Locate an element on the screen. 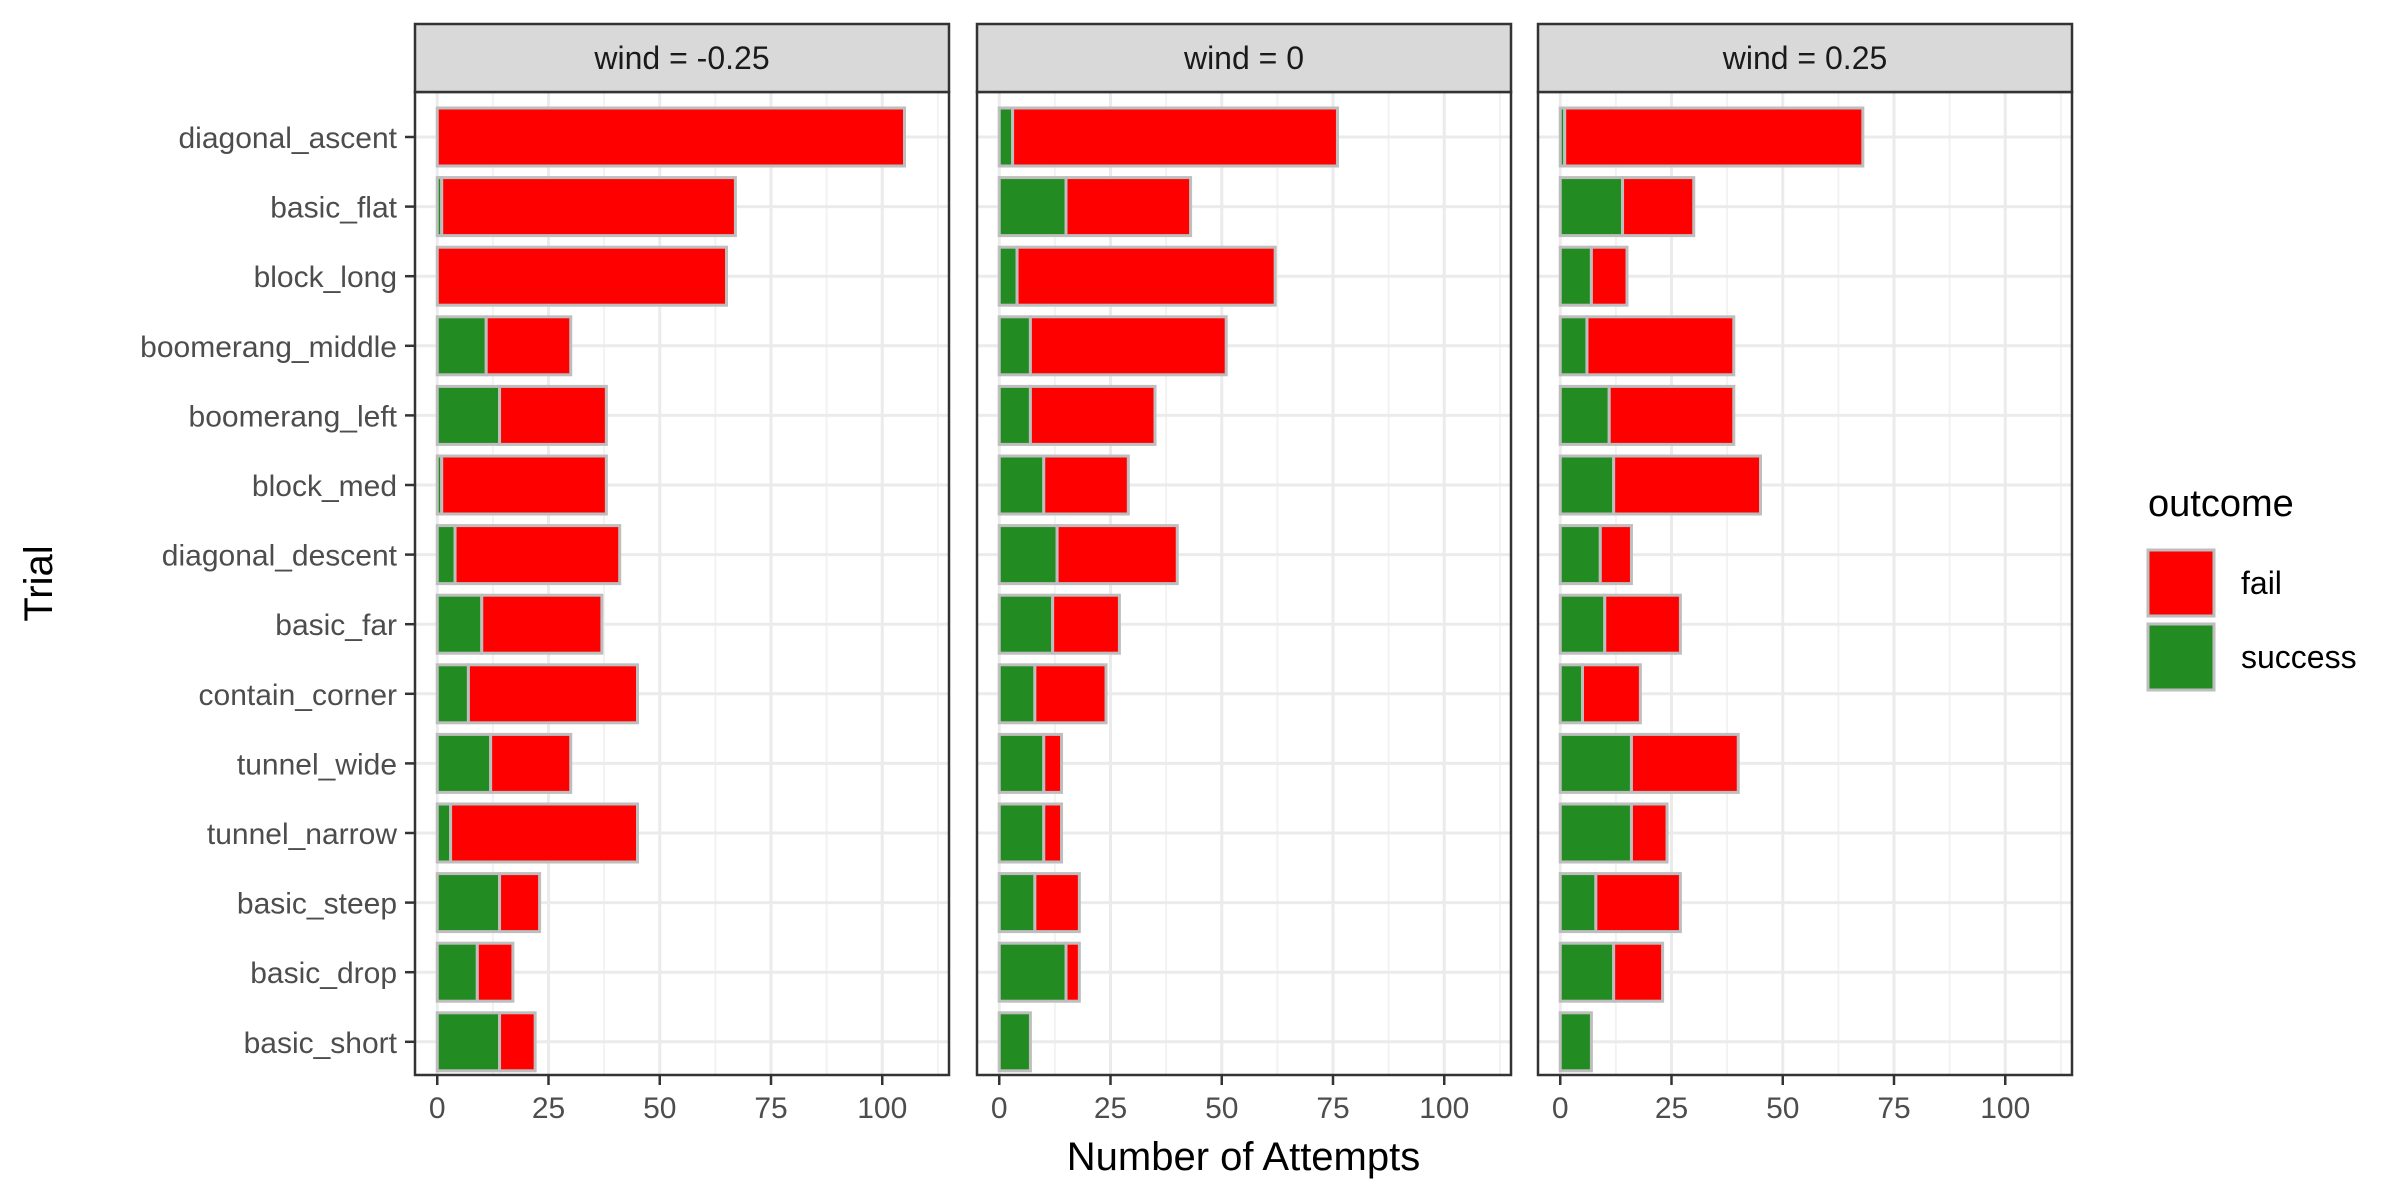 This screenshot has width=2400, height=1200. y-tick-label: basic_far is located at coordinates (336, 625).